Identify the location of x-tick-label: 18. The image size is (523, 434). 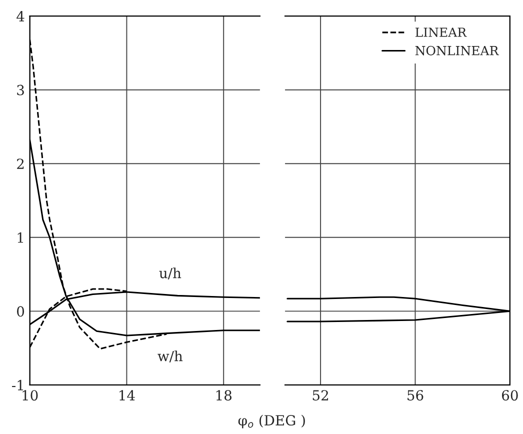
(224, 395).